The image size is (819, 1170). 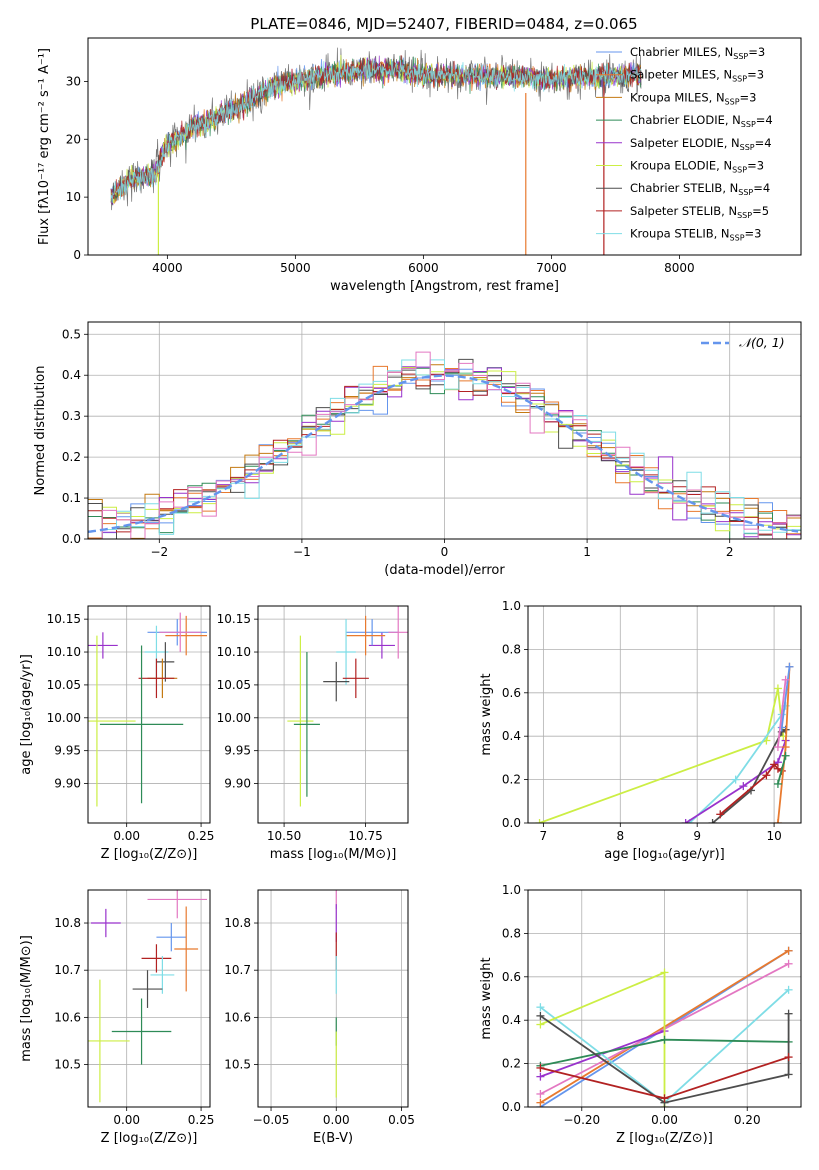 What do you see at coordinates (234, 619) in the screenshot?
I see `y-tick-label: 10.15` at bounding box center [234, 619].